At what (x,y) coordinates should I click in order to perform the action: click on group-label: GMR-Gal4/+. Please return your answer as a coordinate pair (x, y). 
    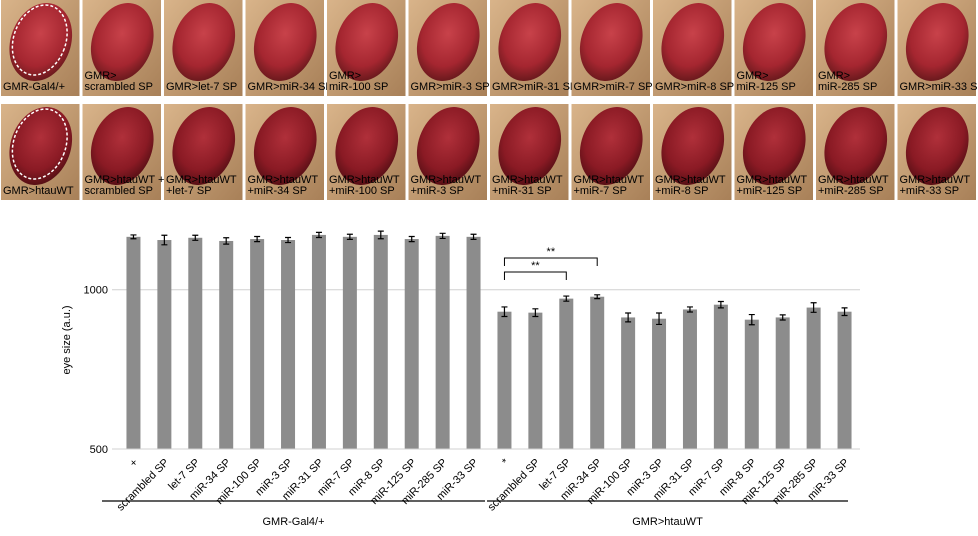
    Looking at the image, I should click on (293, 522).